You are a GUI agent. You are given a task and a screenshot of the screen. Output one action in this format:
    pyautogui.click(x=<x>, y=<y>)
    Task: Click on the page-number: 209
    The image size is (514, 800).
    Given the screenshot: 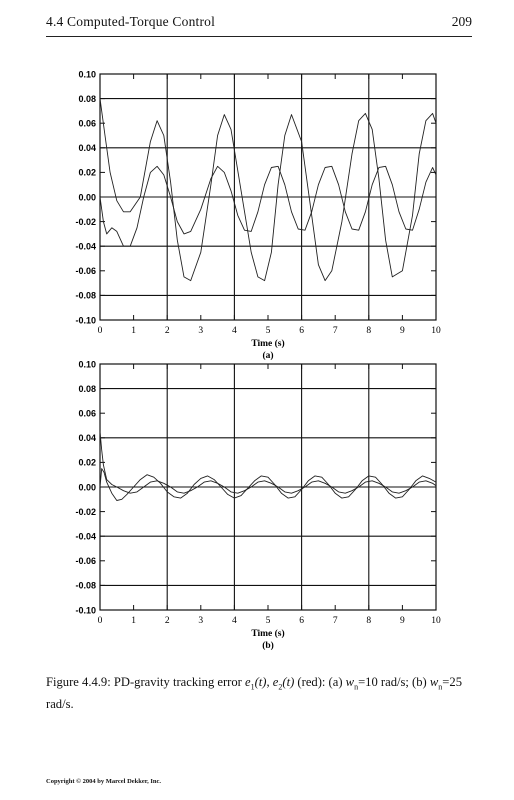 What is the action you would take?
    pyautogui.click(x=461, y=21)
    